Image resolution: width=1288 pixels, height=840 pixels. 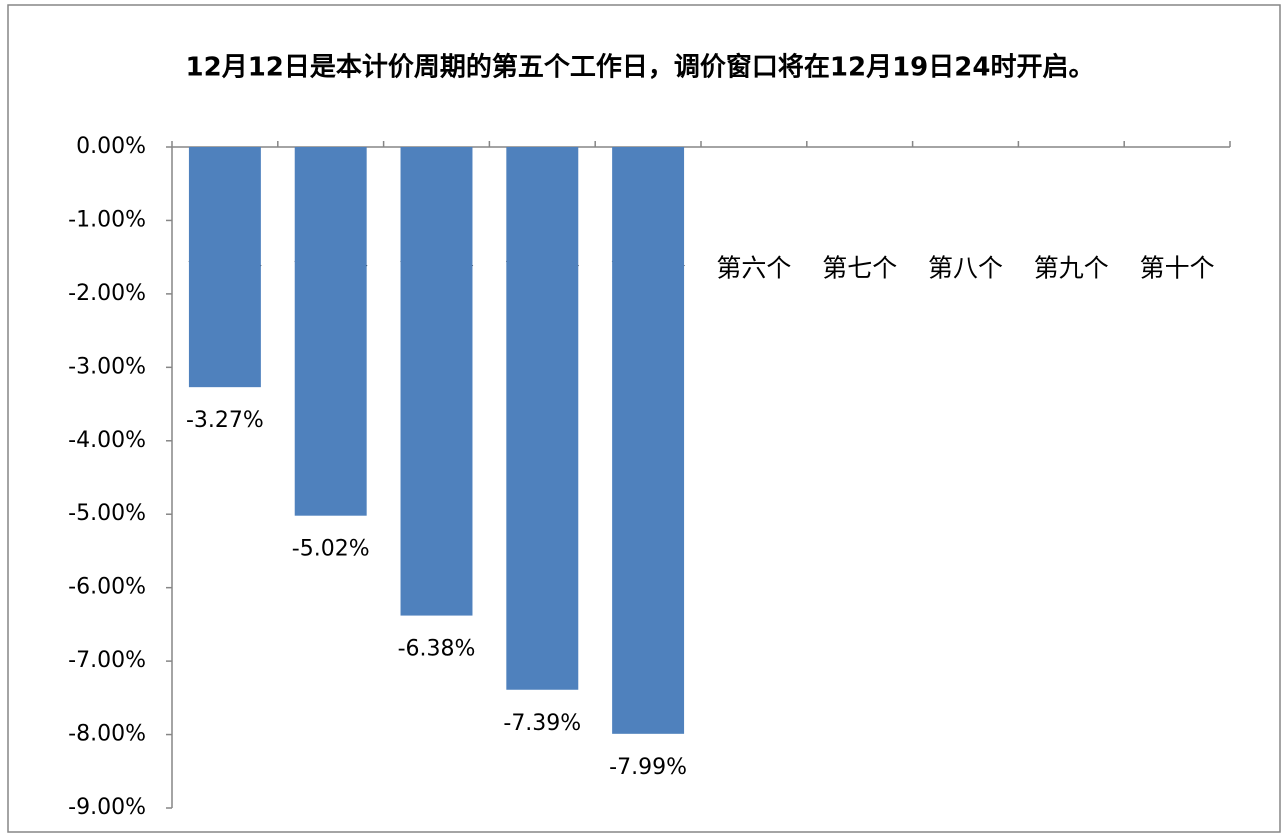 What do you see at coordinates (107, 734) in the screenshot?
I see `y-tick-label: -8.00%` at bounding box center [107, 734].